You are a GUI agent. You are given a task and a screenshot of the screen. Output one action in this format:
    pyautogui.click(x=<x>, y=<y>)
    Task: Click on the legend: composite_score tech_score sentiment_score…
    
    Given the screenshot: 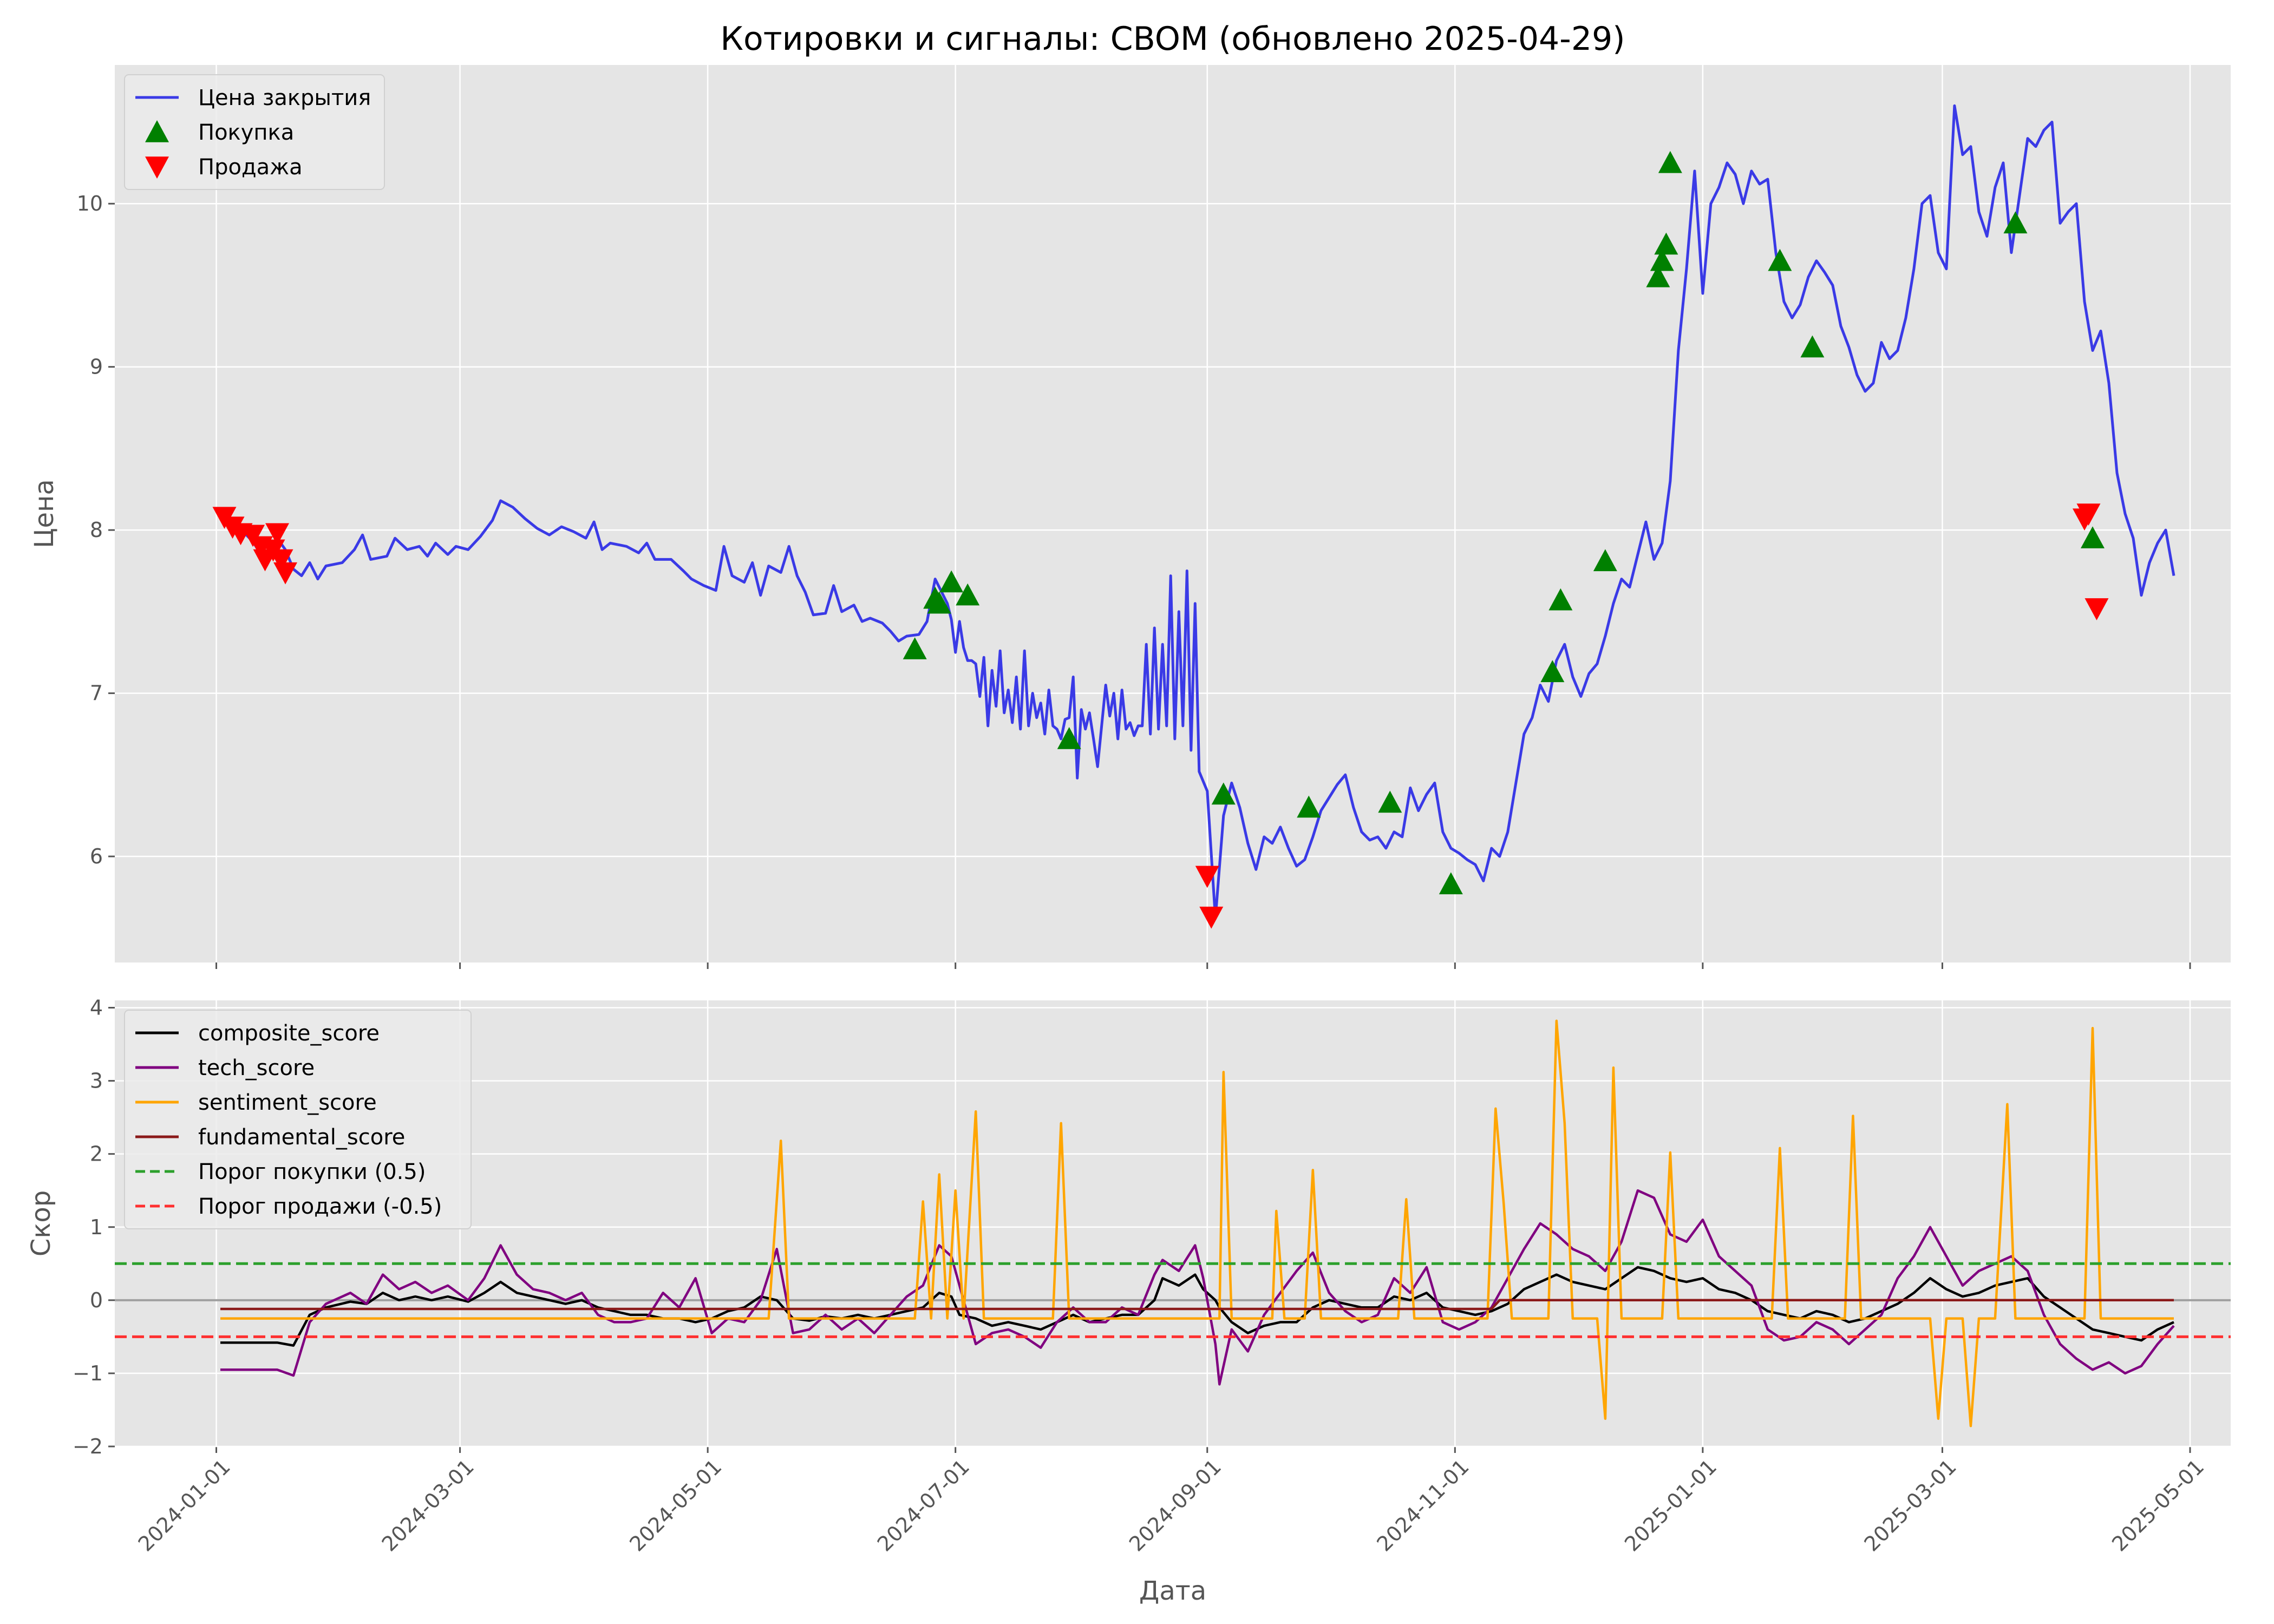 What is the action you would take?
    pyautogui.click(x=298, y=1120)
    